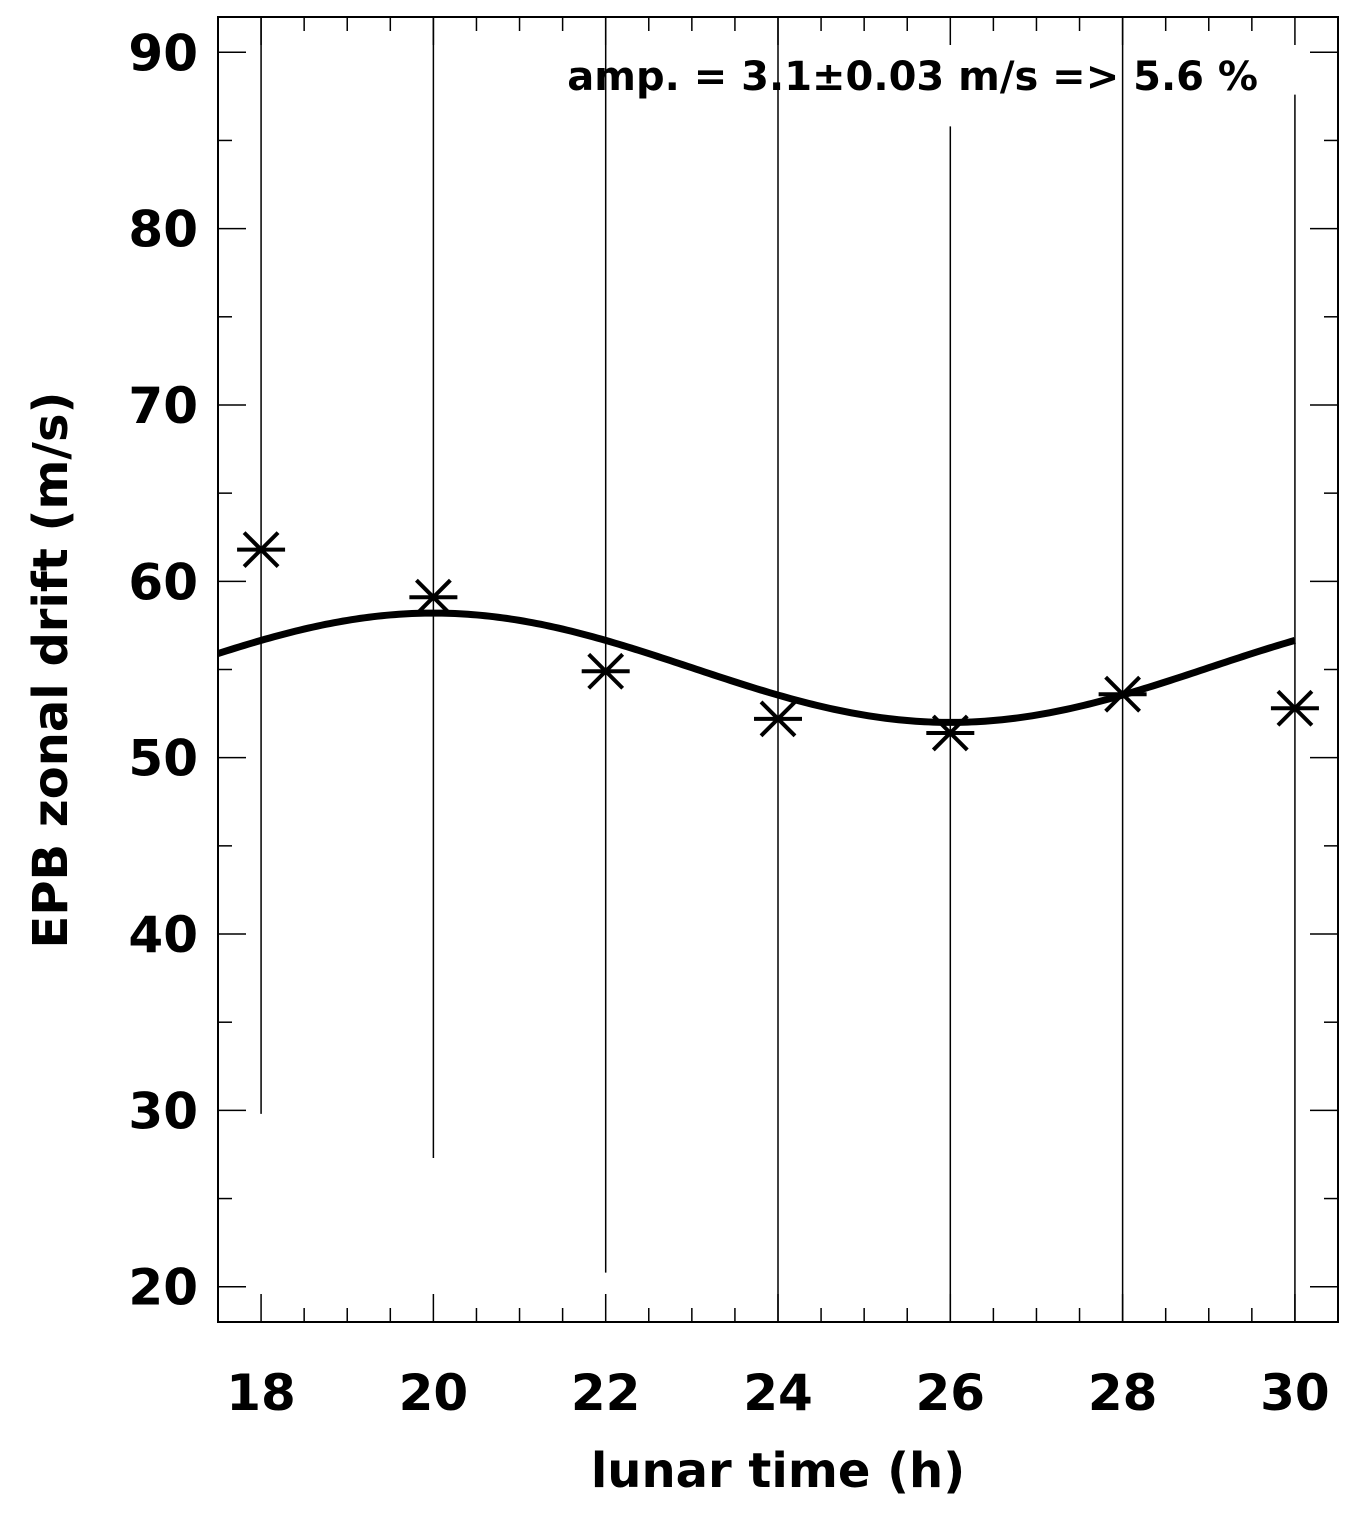  Describe the element at coordinates (163, 53) in the screenshot. I see `y-tick-label: 90` at that location.